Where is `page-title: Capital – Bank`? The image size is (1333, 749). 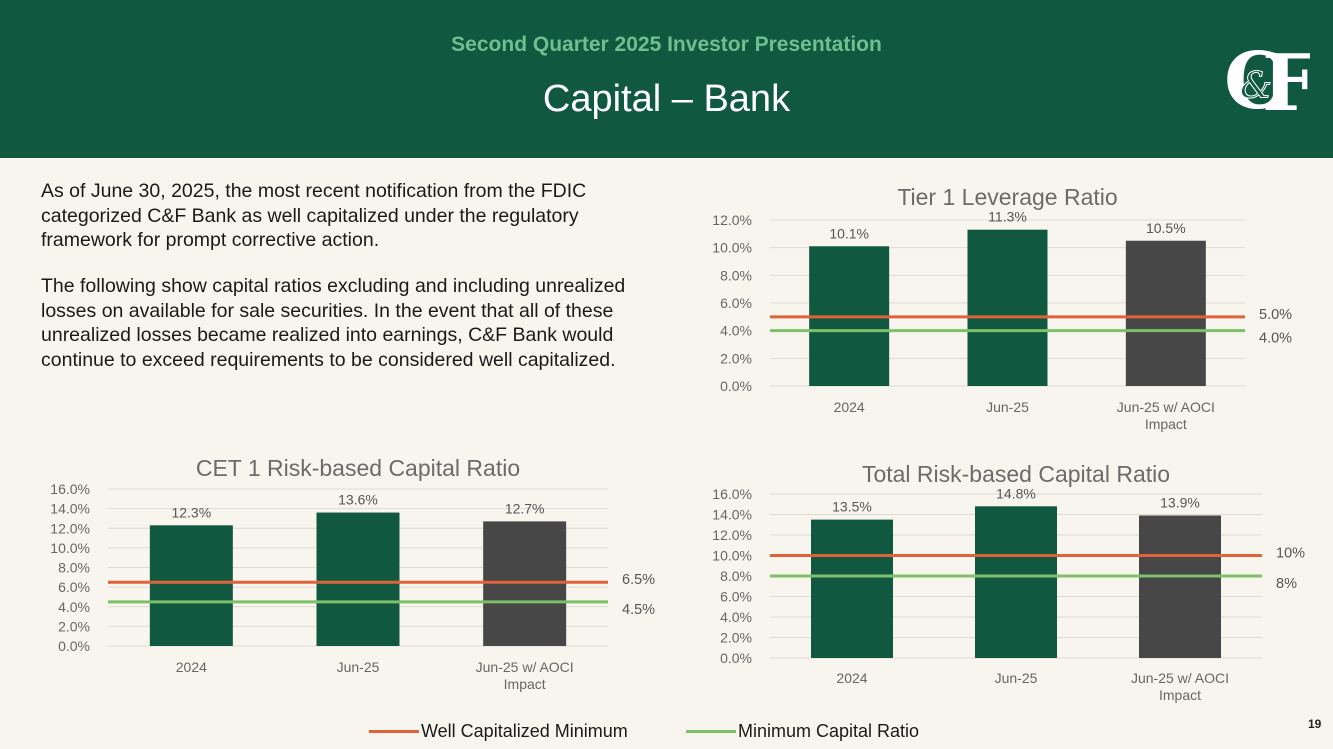 page-title: Capital – Bank is located at coordinates (666, 99).